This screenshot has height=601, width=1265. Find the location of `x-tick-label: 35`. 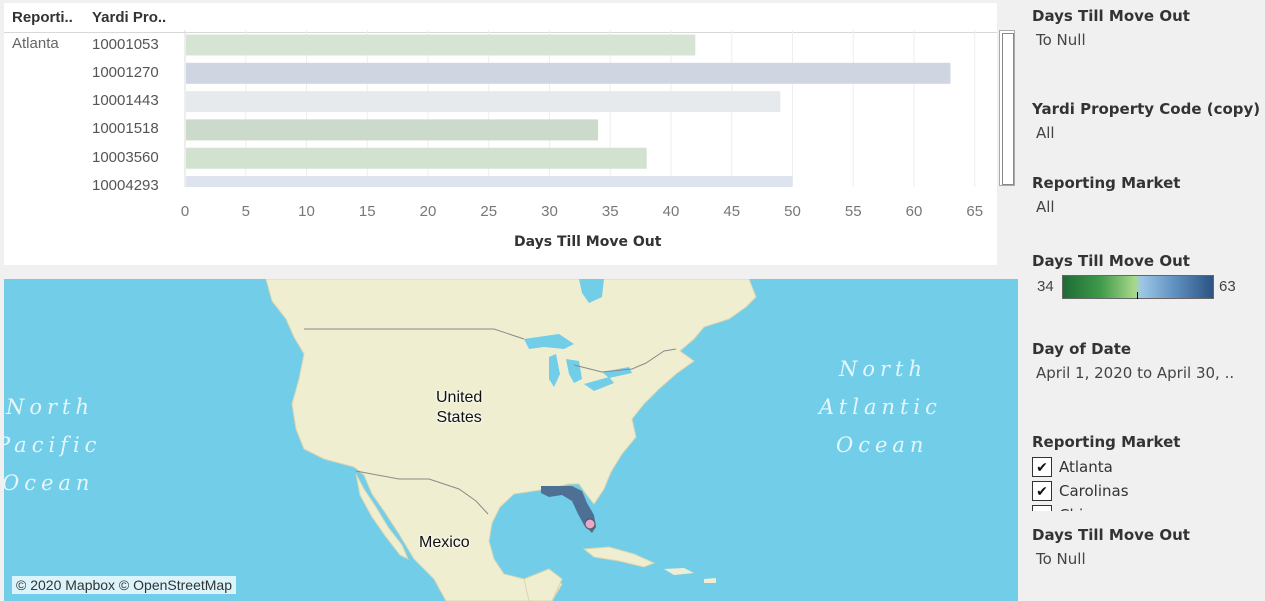

x-tick-label: 35 is located at coordinates (610, 211).